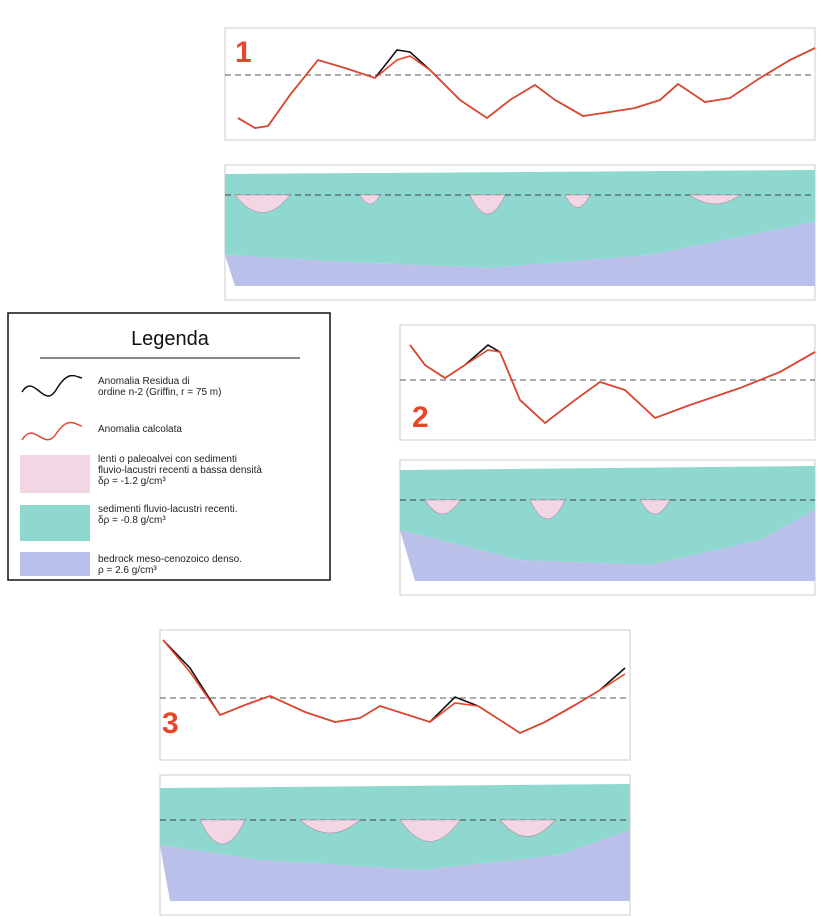  I want to click on panel-number: 2, so click(420, 417).